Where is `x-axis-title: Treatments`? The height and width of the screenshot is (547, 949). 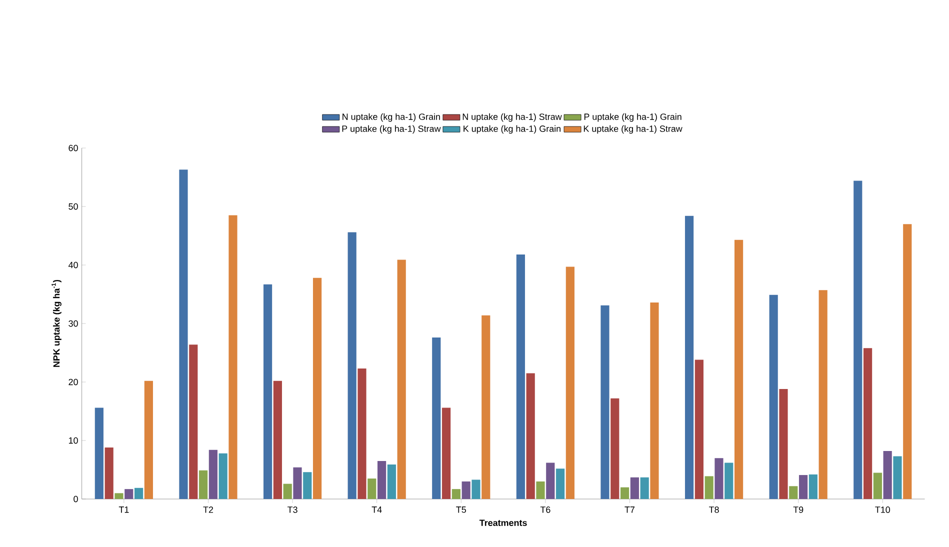 x-axis-title: Treatments is located at coordinates (503, 523).